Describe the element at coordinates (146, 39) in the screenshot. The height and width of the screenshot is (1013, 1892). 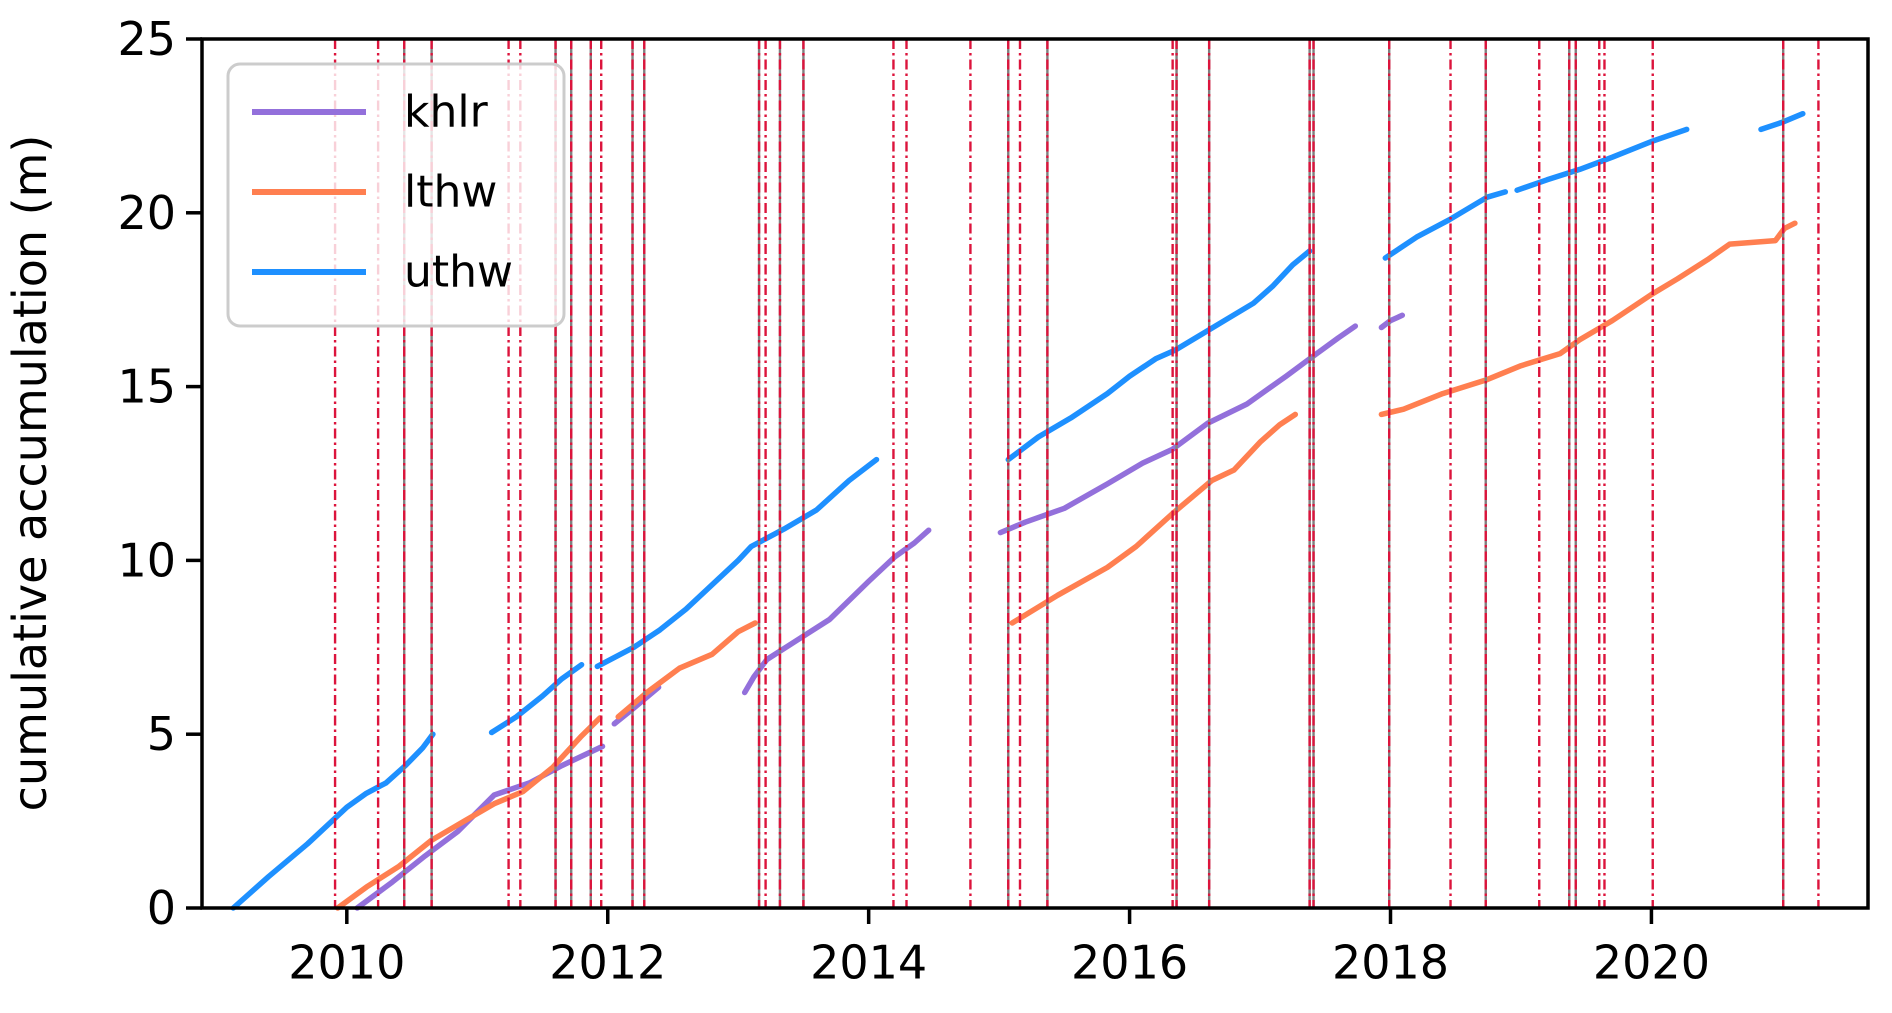
I see `y-tick-label: 25` at that location.